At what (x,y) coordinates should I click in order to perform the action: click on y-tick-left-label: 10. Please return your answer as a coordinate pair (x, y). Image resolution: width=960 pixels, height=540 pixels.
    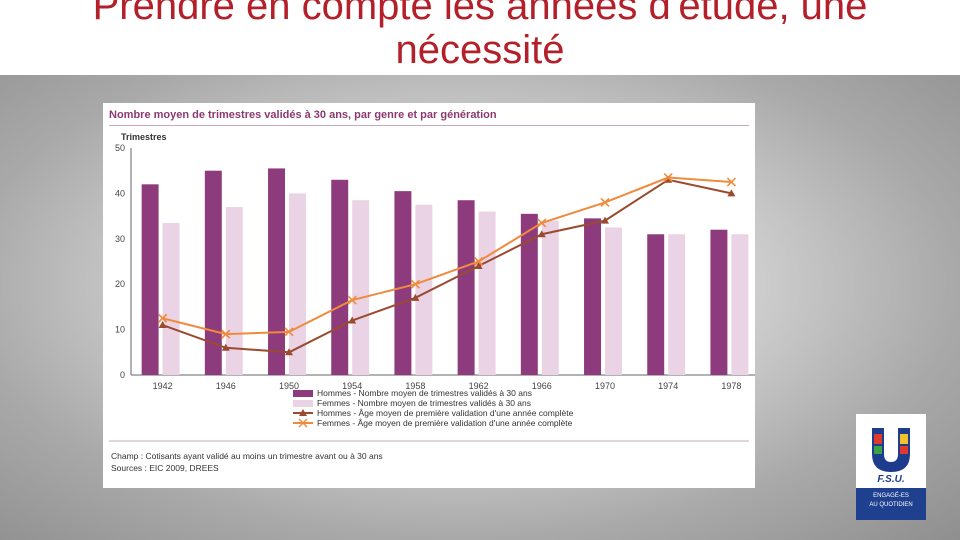
    Looking at the image, I should click on (120, 330).